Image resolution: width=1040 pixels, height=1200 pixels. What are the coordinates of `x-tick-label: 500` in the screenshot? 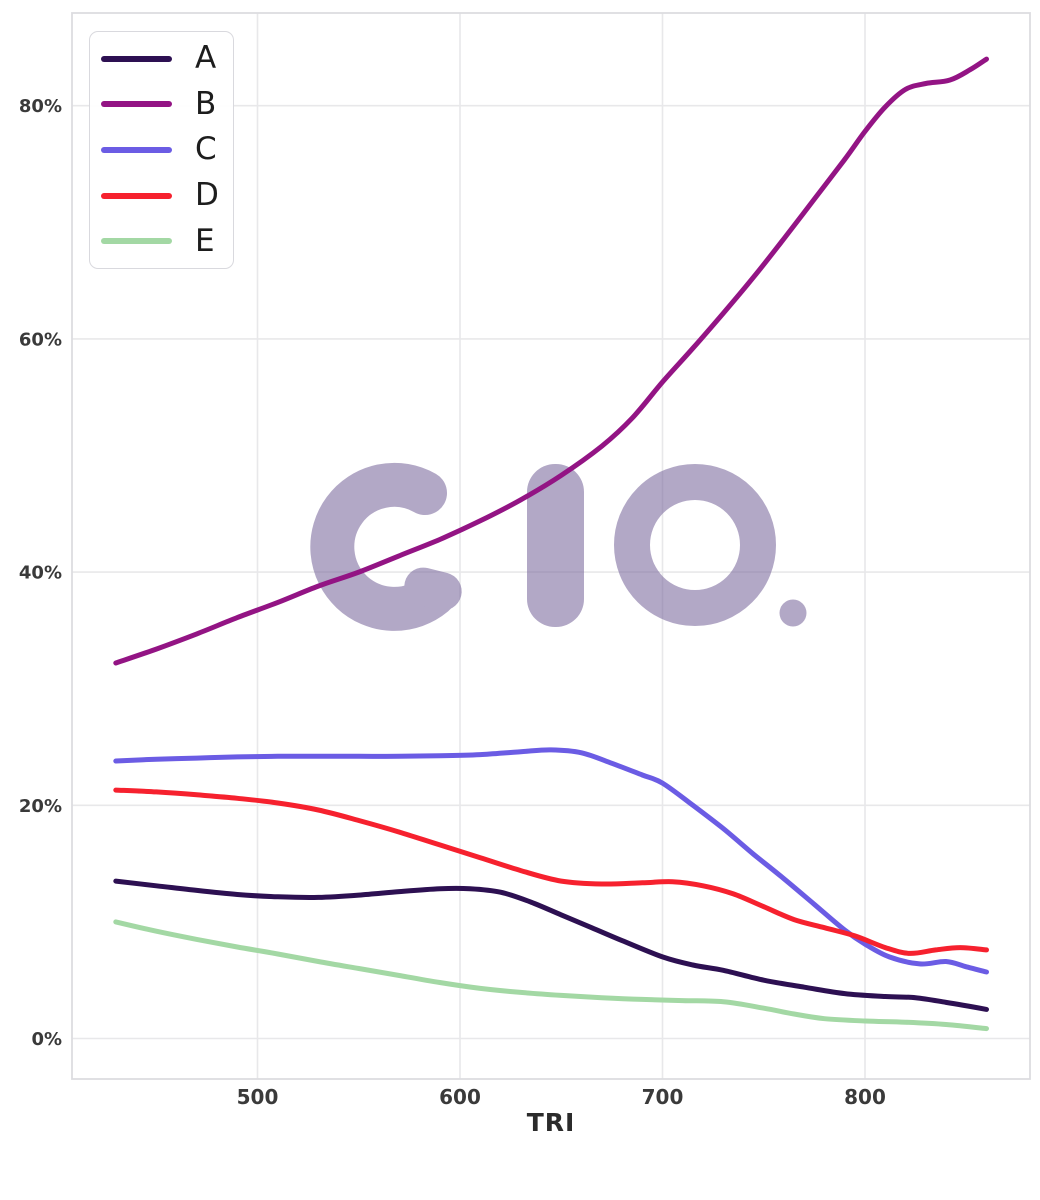 It's located at (258, 1097).